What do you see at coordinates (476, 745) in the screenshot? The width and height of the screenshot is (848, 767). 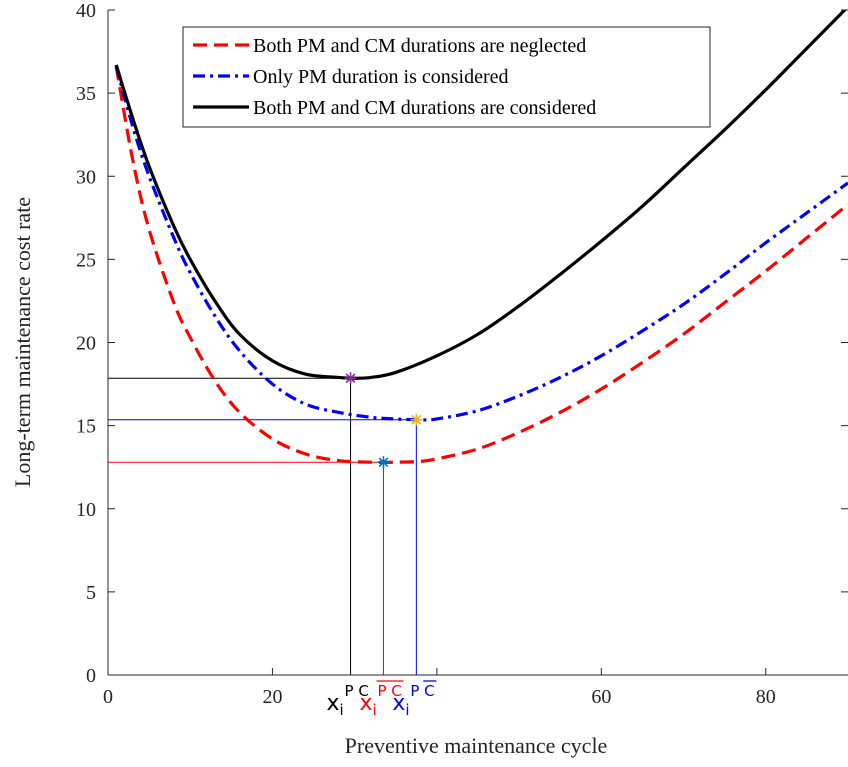 I see `x-axis-title: Preventive maintenance cycle` at bounding box center [476, 745].